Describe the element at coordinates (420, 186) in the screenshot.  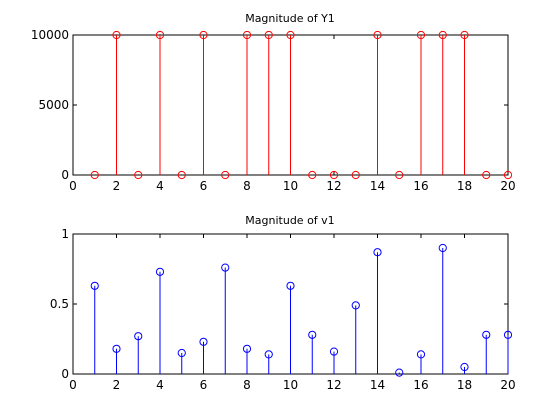
I see `x-tick-label-y1: 16` at that location.